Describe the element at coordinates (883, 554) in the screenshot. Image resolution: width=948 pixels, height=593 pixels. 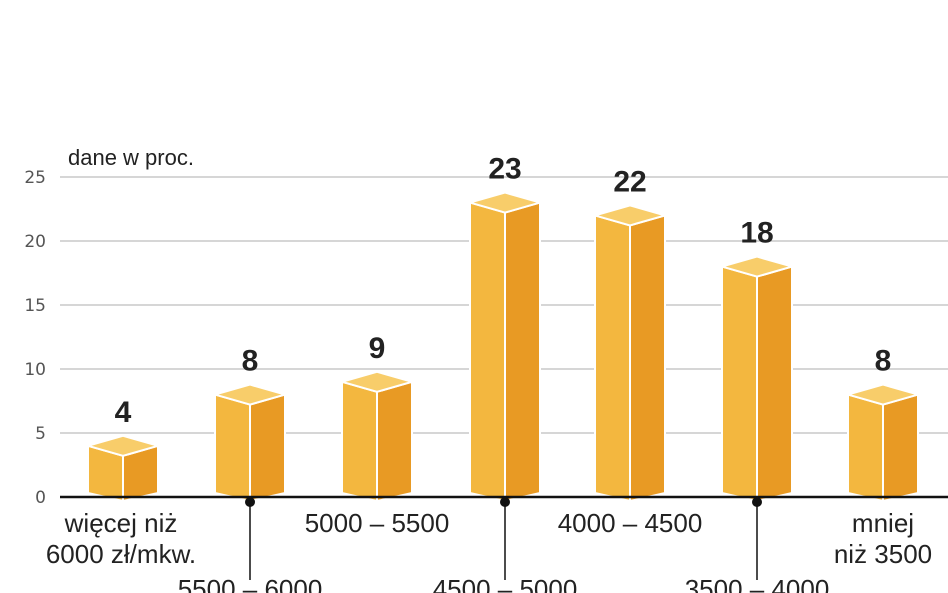
I see `category-label: niż 3500` at that location.